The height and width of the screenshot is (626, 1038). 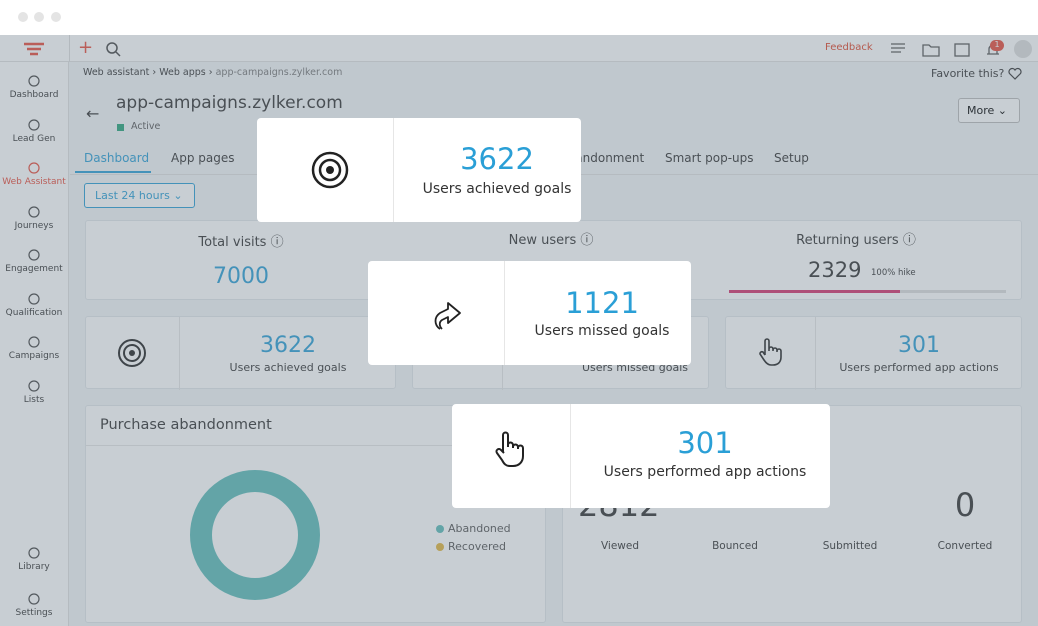 I want to click on heart-icon, so click(x=1015, y=73).